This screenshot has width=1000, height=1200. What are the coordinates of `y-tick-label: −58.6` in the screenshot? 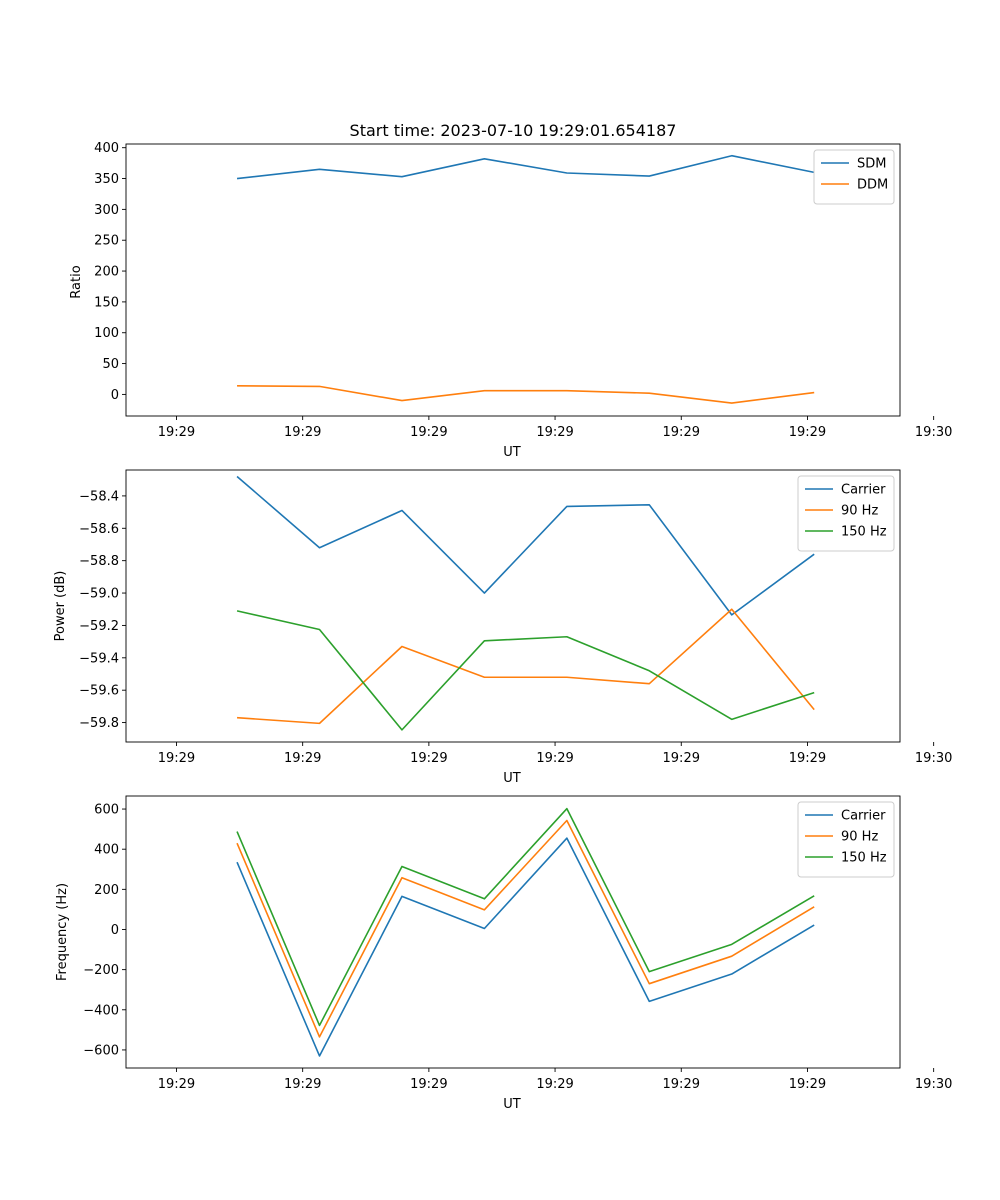 It's located at (99, 529).